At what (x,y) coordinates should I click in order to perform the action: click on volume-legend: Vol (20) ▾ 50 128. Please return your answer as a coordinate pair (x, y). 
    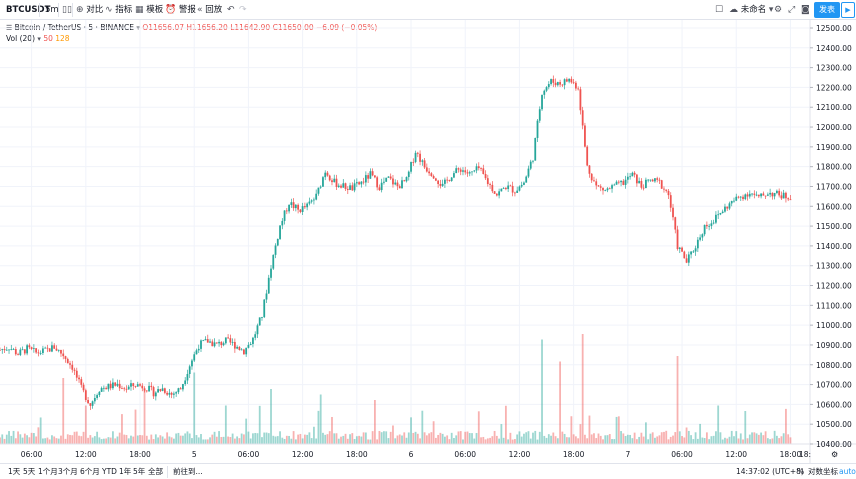
    Looking at the image, I should click on (38, 38).